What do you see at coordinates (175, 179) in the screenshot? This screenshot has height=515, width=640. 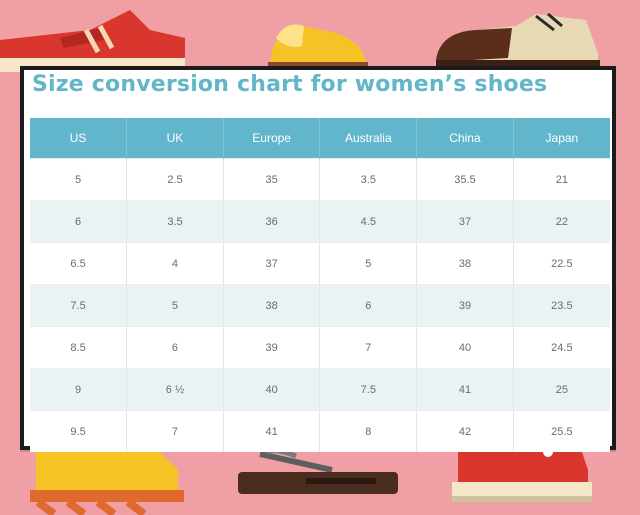 I see `table-cell: 2.5` at bounding box center [175, 179].